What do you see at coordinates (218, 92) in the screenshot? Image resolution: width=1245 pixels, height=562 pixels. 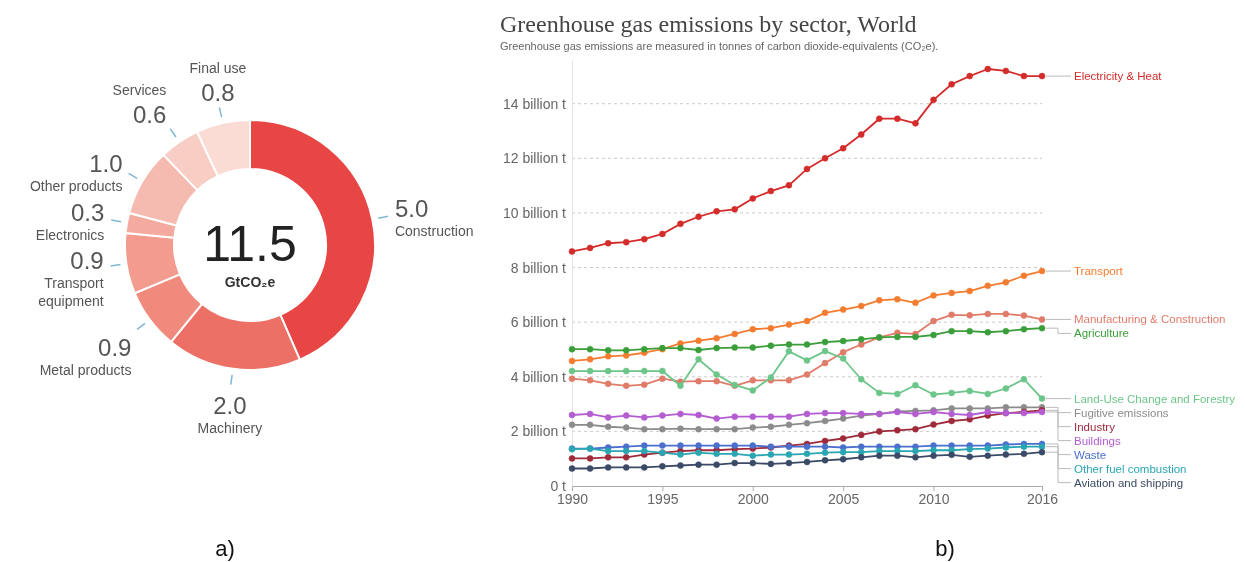 I see `data-label: 0.8` at bounding box center [218, 92].